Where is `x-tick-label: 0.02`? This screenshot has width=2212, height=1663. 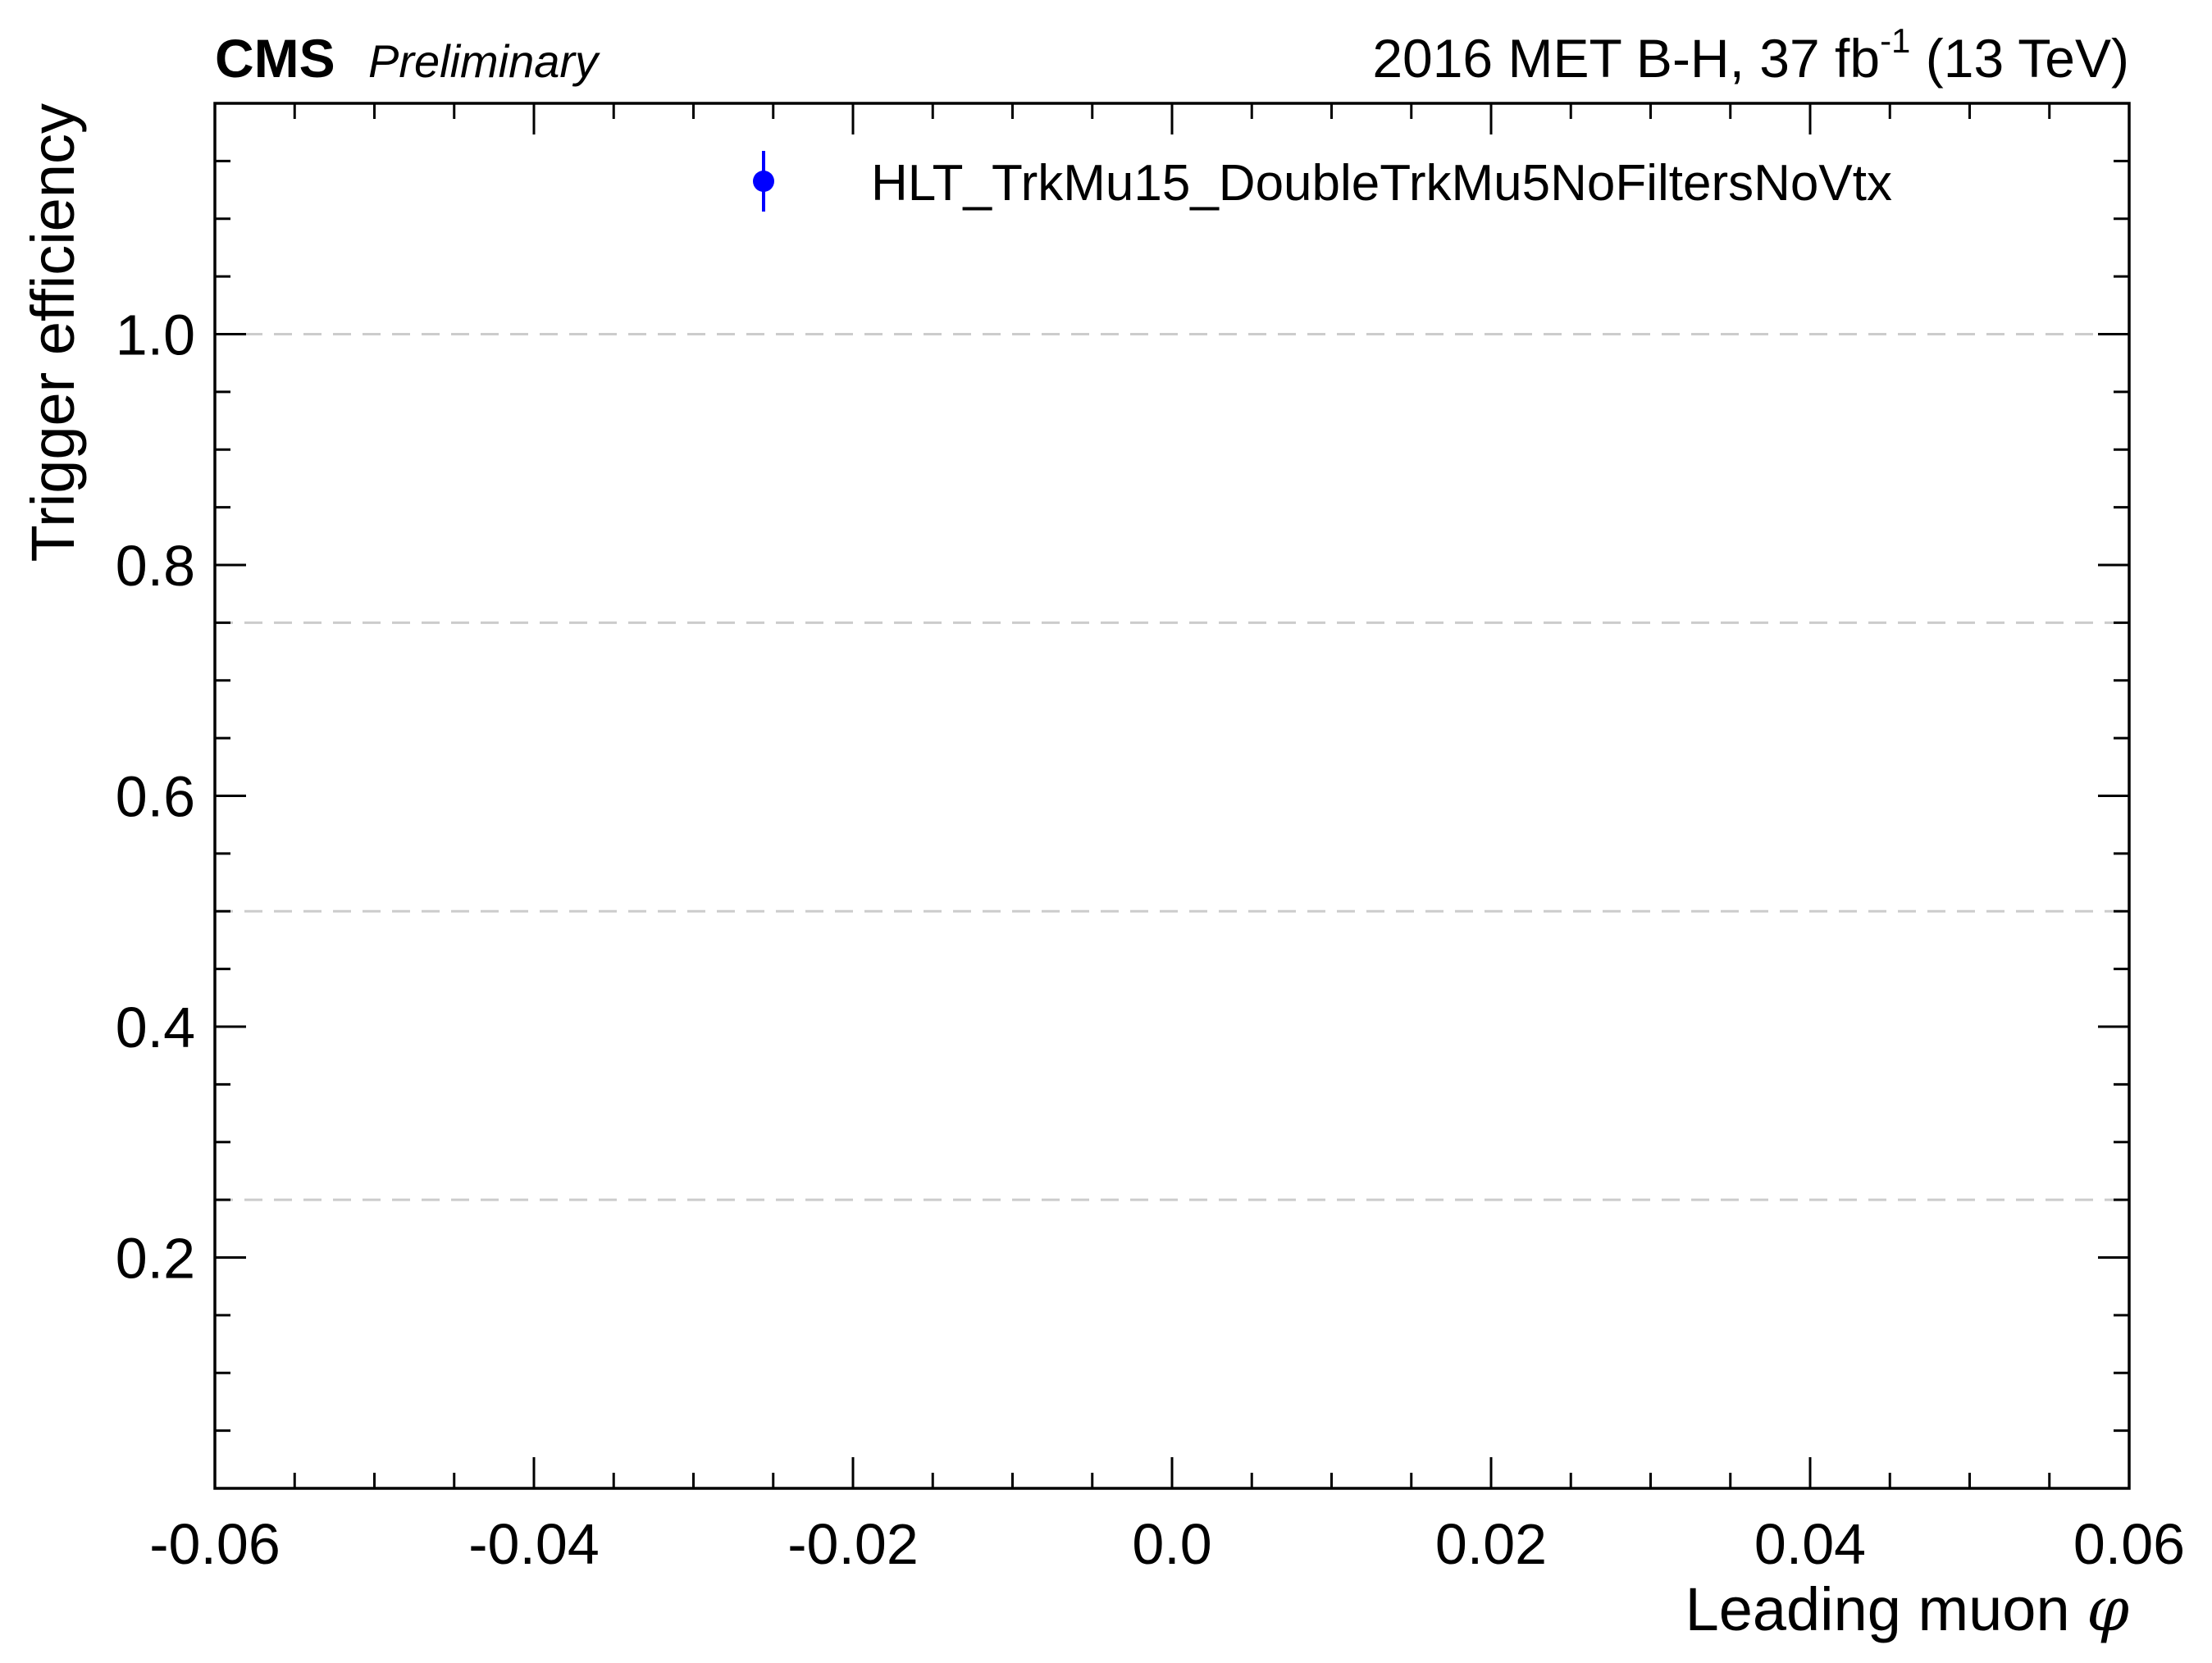
x-tick-label: 0.02 is located at coordinates (1491, 1544).